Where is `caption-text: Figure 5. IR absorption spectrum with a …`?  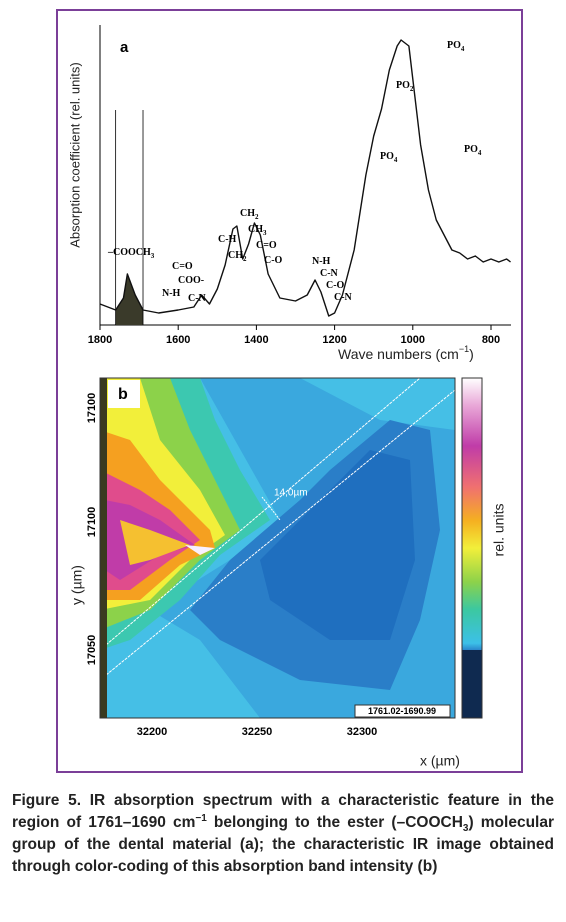
caption-text: Figure 5. IR absorption spectrum with a … is located at coordinates (283, 811).